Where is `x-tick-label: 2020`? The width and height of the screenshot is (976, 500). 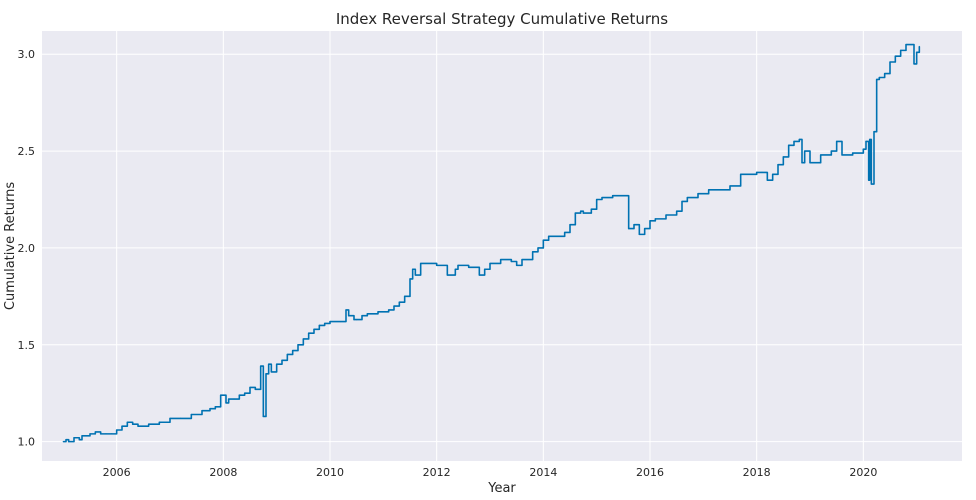 x-tick-label: 2020 is located at coordinates (863, 472).